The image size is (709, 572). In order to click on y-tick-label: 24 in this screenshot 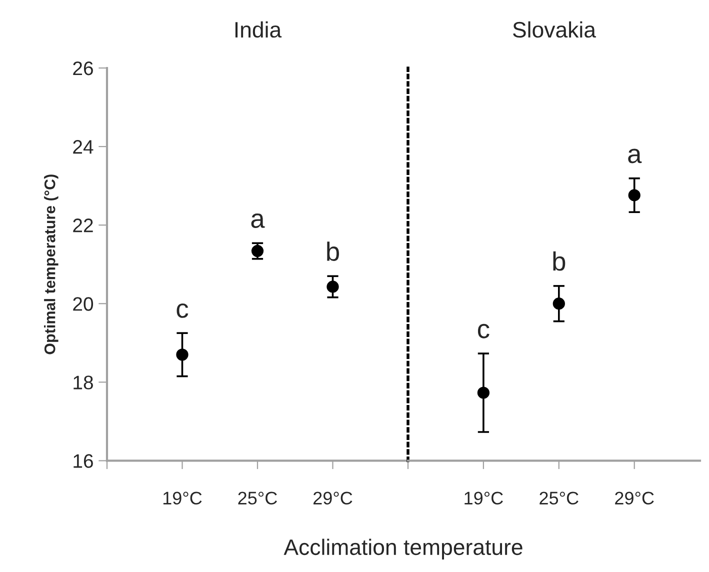, I will do `click(83, 147)`.